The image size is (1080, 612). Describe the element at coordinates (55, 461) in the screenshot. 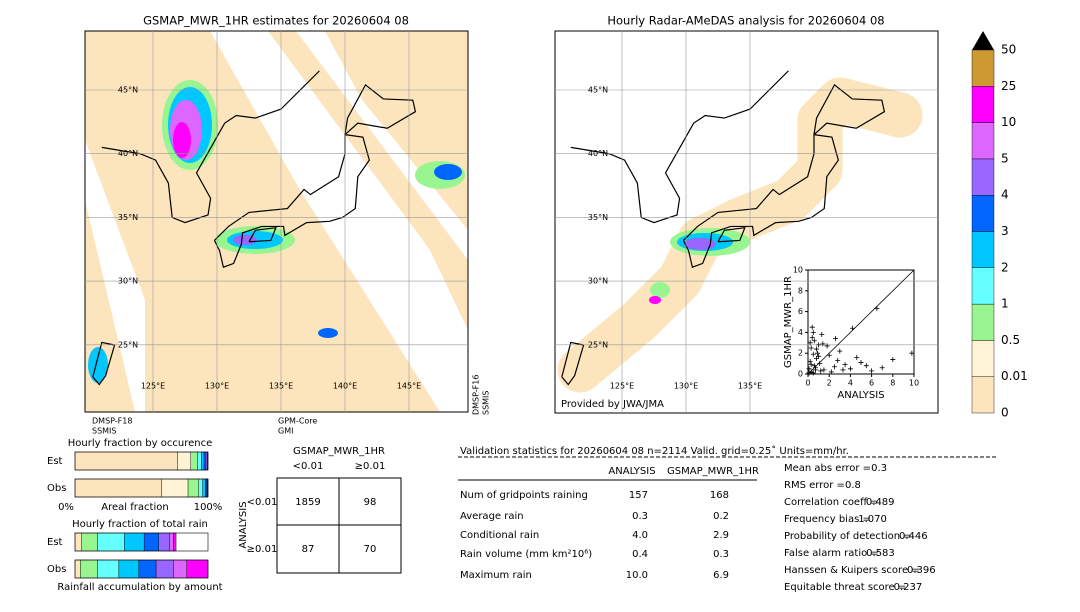

I see `row-label: Est` at that location.